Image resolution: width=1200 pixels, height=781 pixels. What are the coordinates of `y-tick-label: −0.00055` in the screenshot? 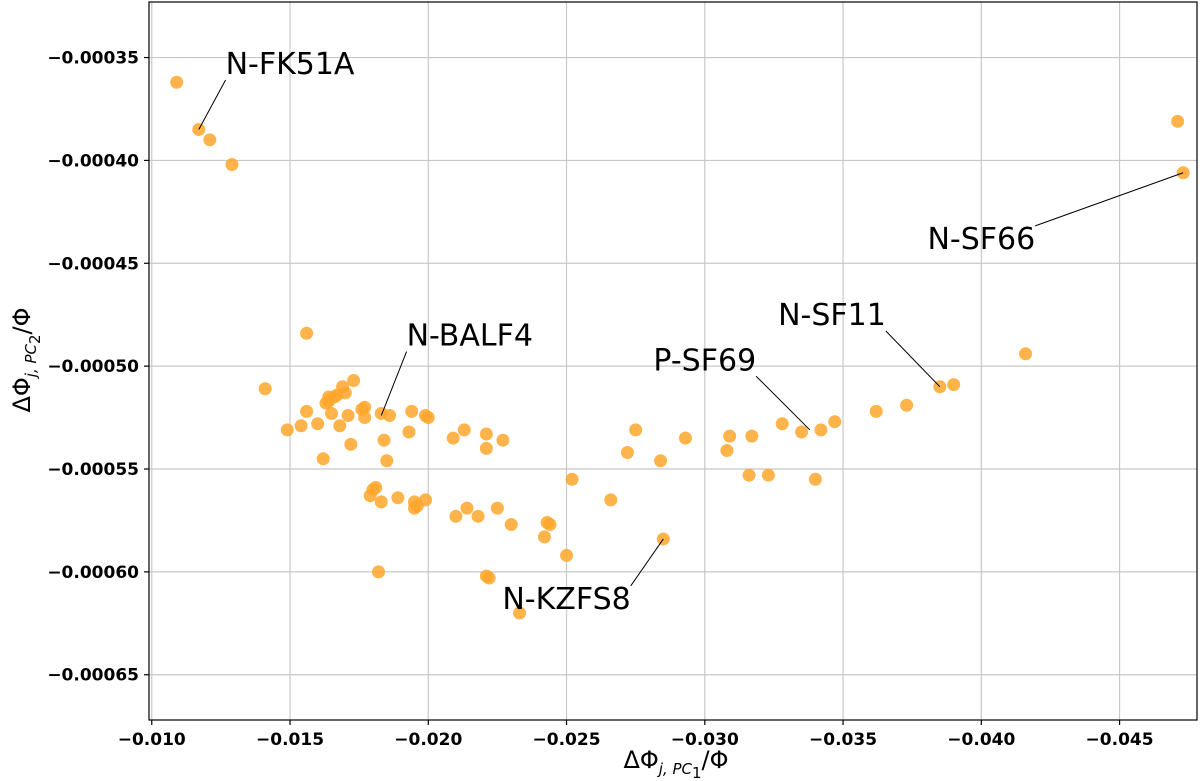 It's located at (93, 470).